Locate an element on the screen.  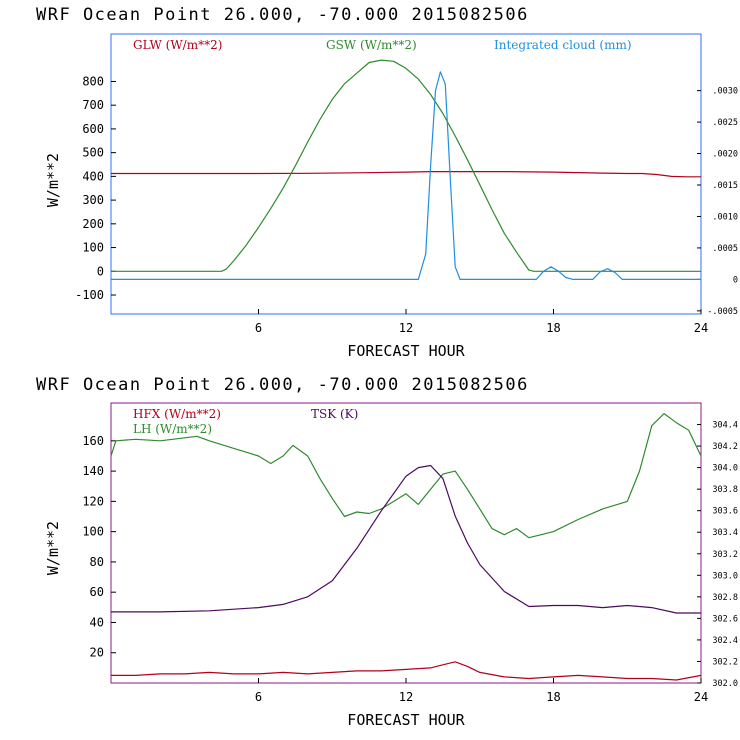
p2-xtick-label: 18 is located at coordinates (553, 697).